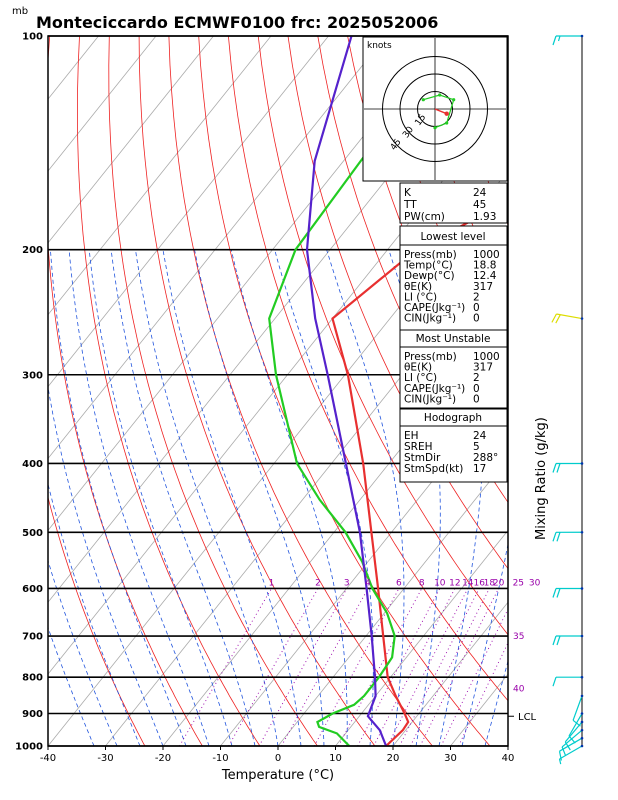  Describe the element at coordinates (479, 469) in the screenshot. I see `table-row-value: 17` at that location.